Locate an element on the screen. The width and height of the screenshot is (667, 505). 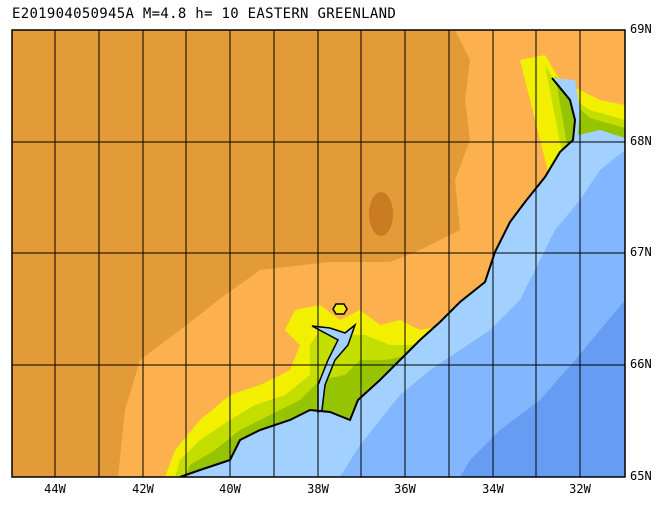
lat-label: 67N is located at coordinates (641, 252).